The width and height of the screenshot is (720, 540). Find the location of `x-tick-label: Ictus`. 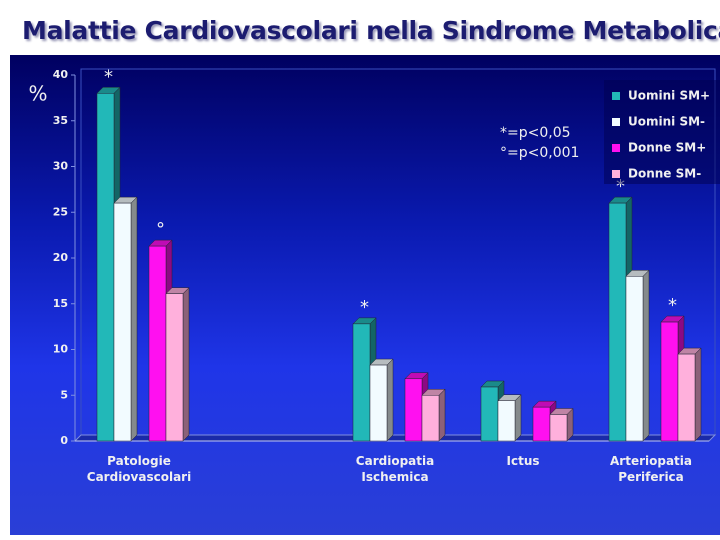

x-tick-label: Ictus is located at coordinates (523, 461).